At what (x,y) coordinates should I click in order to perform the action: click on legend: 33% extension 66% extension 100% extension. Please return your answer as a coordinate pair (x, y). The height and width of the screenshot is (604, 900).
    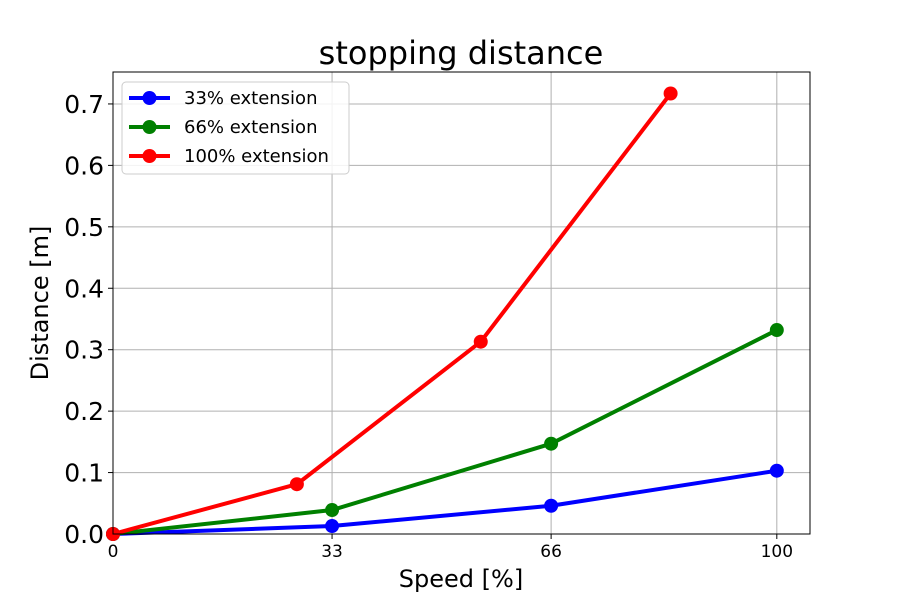
    Looking at the image, I should click on (235, 128).